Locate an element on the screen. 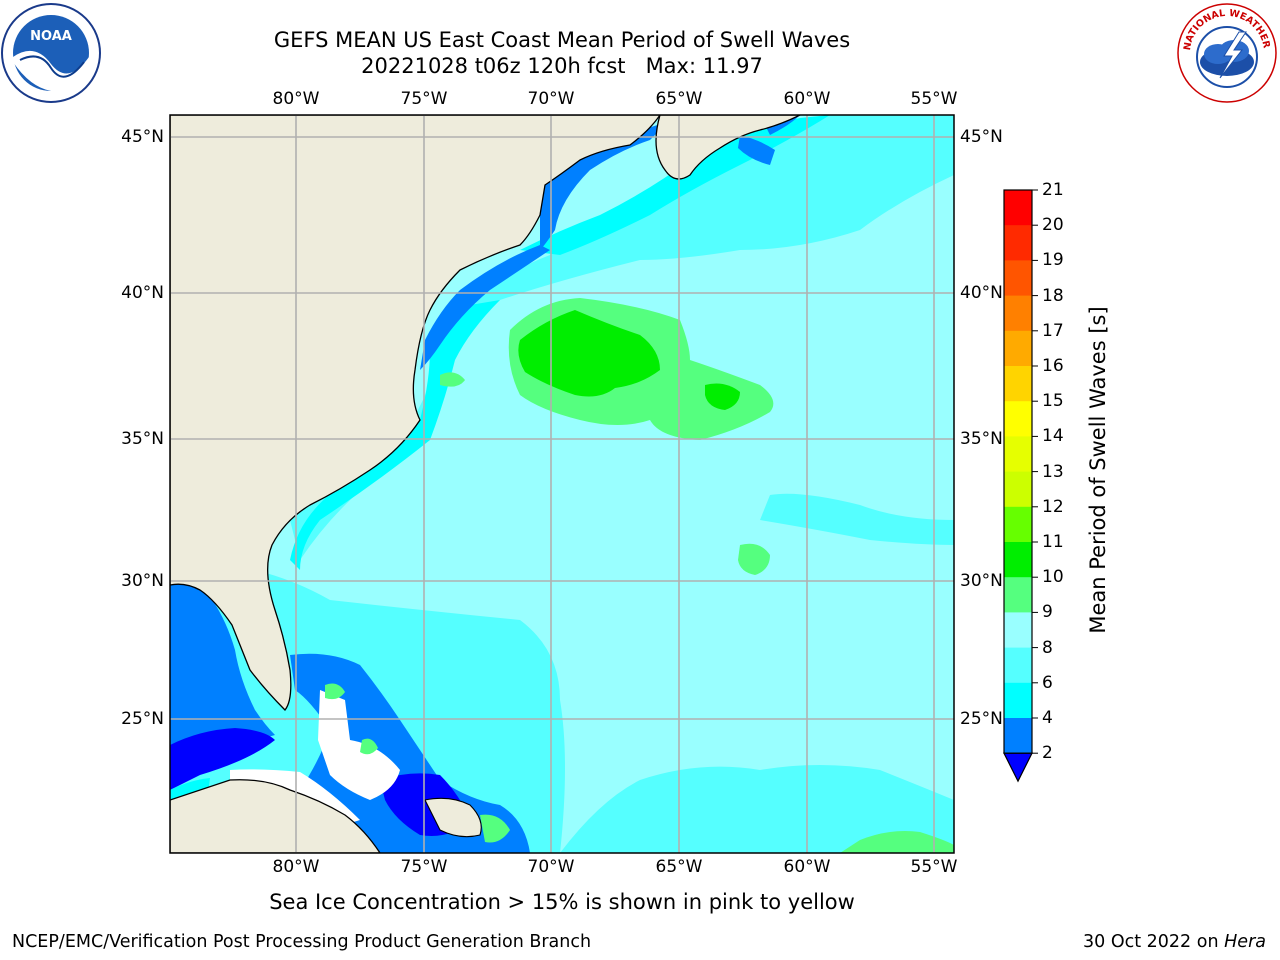 This screenshot has height=960, width=1280. no-data-bahamas is located at coordinates (359, 745).